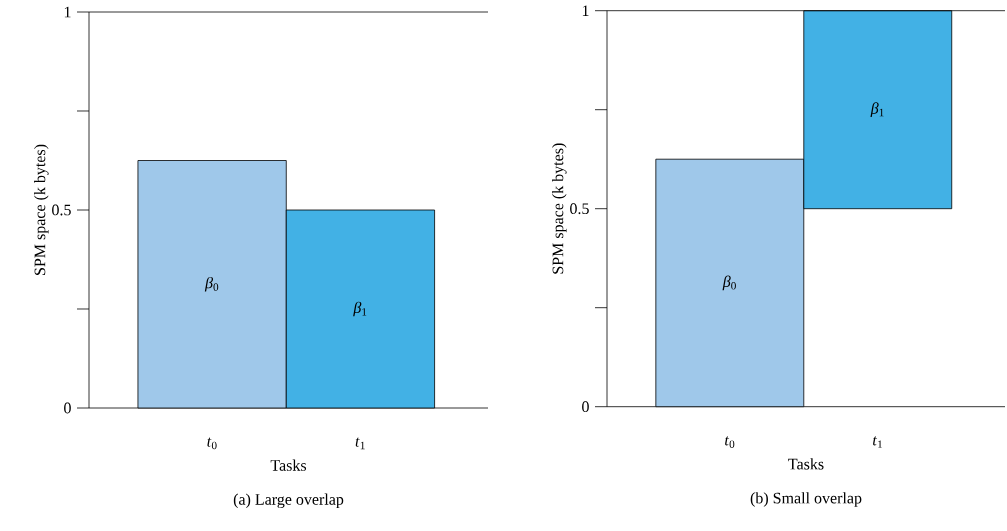 The height and width of the screenshot is (531, 1007). What do you see at coordinates (806, 499) in the screenshot?
I see `text: (b) Small overlap` at bounding box center [806, 499].